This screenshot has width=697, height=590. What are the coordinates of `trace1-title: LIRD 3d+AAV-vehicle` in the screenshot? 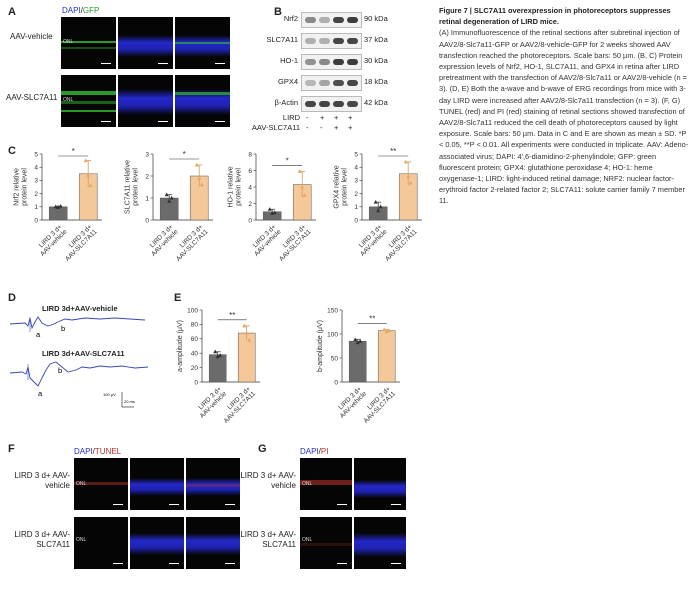 It's located at (80, 308).